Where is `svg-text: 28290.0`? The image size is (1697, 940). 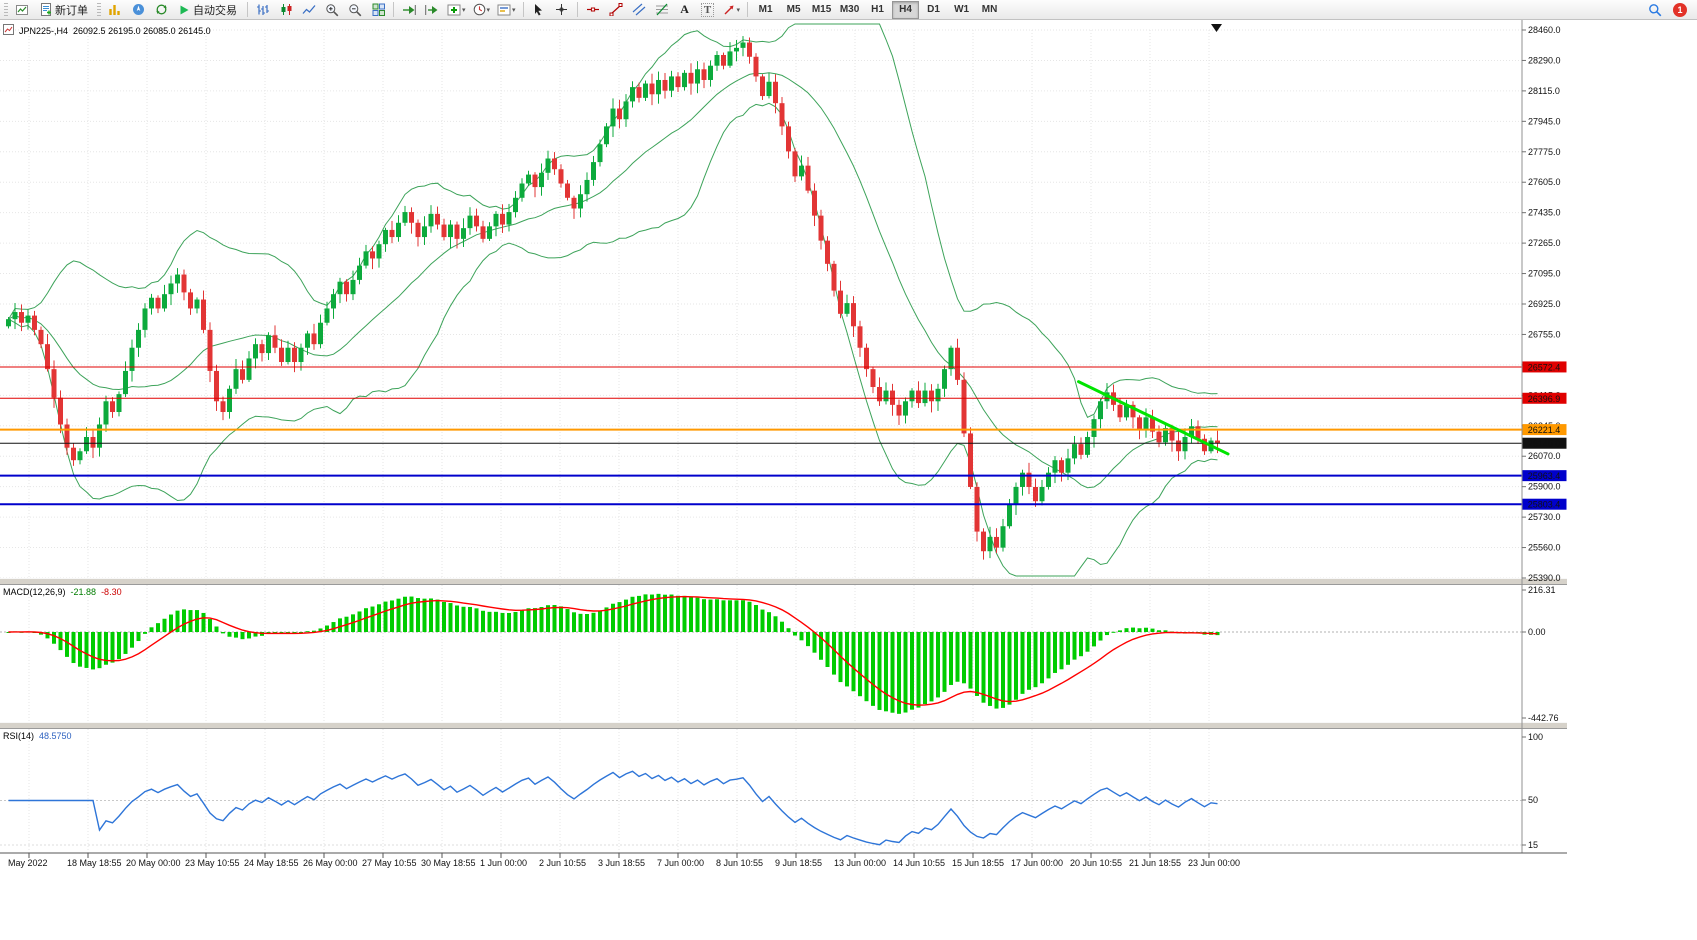 svg-text: 28290.0 is located at coordinates (1544, 60).